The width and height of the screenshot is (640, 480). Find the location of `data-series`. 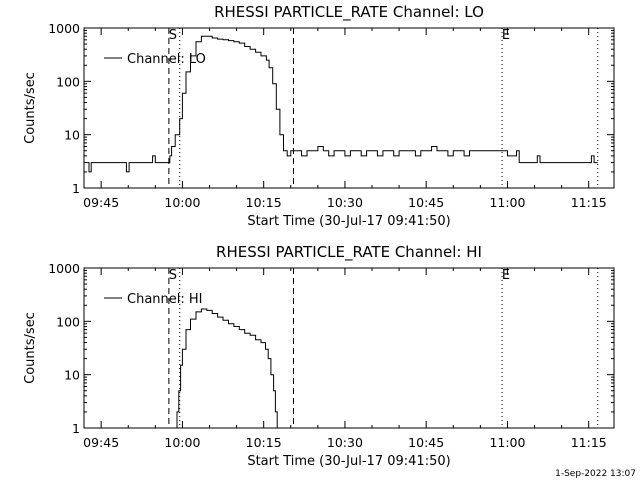

data-series is located at coordinates (226, 368).